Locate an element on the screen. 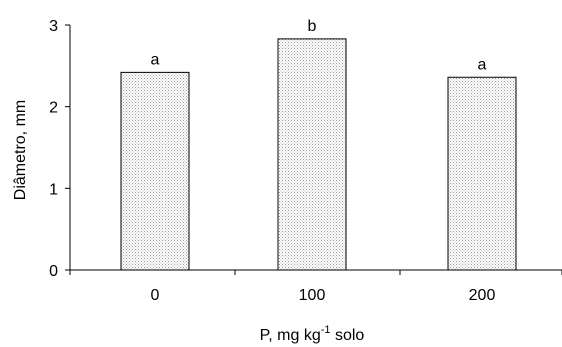 The image size is (562, 347). x-tick-label-0: 0 is located at coordinates (155, 295).